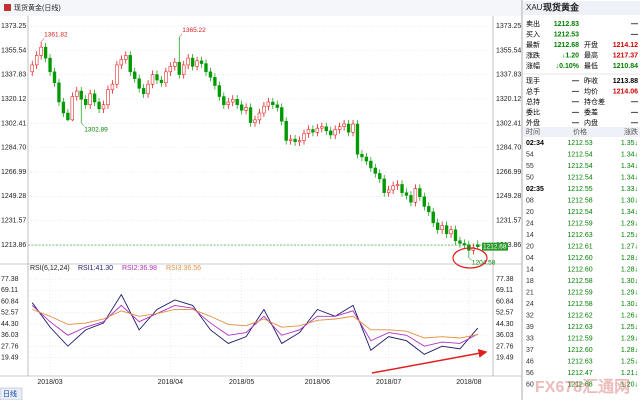 The image size is (640, 400). Describe the element at coordinates (579, 373) in the screenshot. I see `trade-cell: 1212.47` at that location.